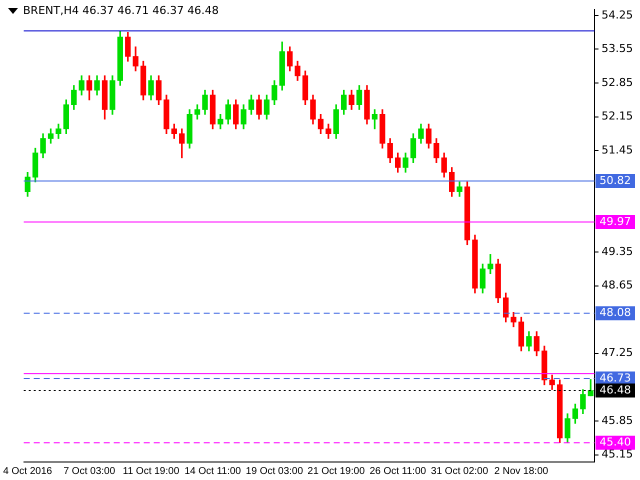  What do you see at coordinates (336, 471) in the screenshot?
I see `x-tick-label: 21 Oct 19:00` at bounding box center [336, 471].